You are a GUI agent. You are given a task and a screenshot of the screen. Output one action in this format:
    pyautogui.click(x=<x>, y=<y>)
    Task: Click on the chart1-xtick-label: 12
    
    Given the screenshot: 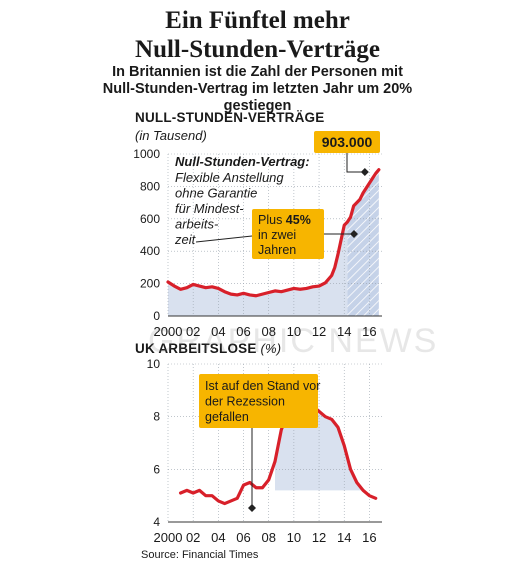 What is the action you would take?
    pyautogui.click(x=319, y=331)
    